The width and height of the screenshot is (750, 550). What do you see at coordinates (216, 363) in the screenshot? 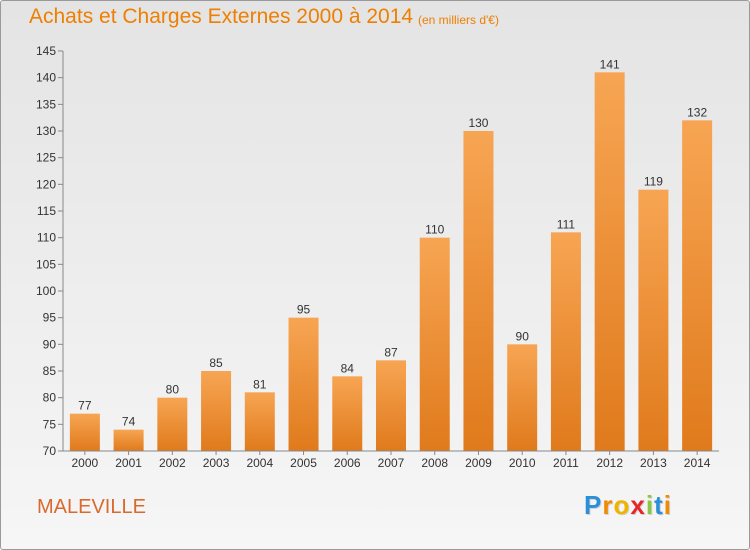
I see `bar-value-label: 85` at bounding box center [216, 363].